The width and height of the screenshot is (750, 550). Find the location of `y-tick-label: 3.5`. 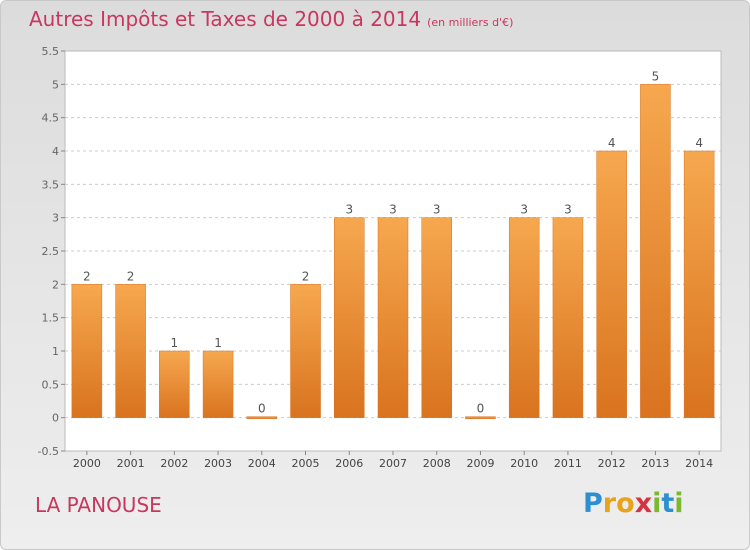

y-tick-label: 3.5 is located at coordinates (51, 184).